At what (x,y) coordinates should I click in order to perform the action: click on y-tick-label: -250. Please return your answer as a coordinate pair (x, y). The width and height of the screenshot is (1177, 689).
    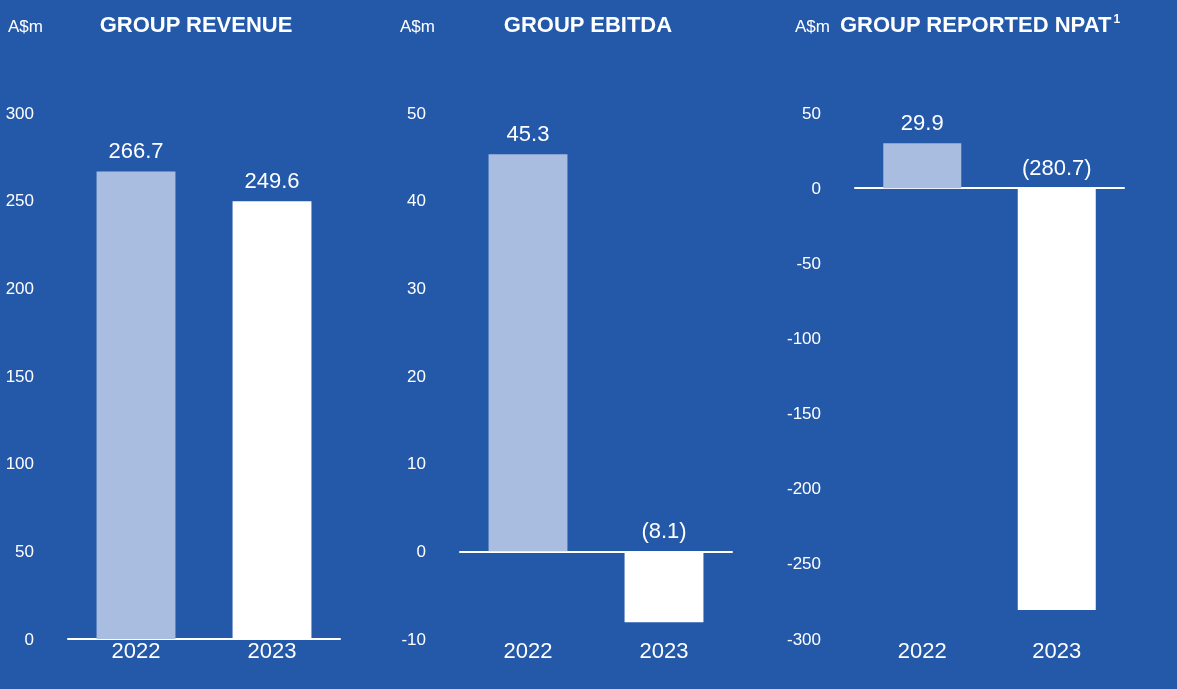
    Looking at the image, I should click on (804, 564).